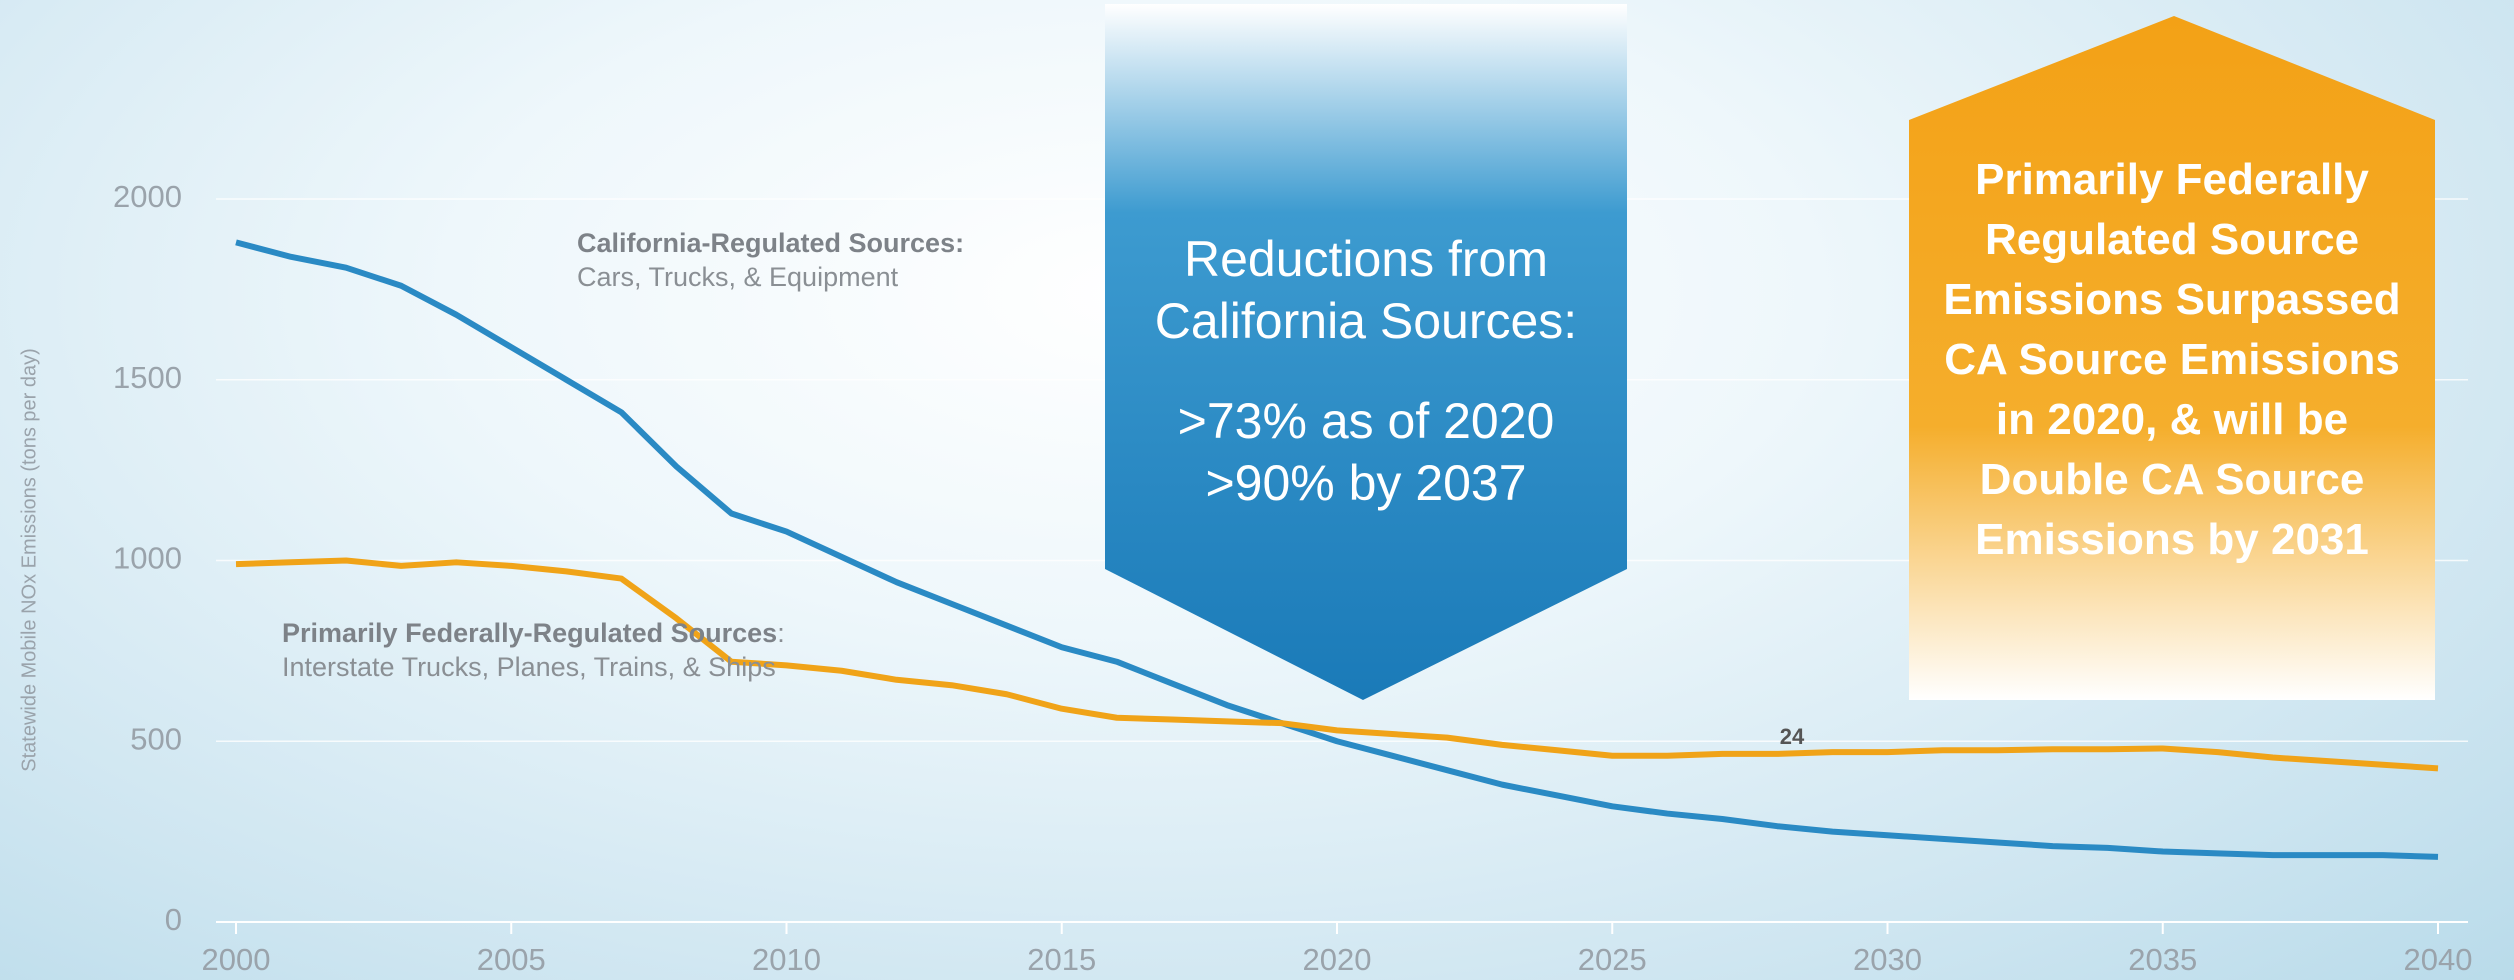 This screenshot has height=980, width=2514. I want to click on y-tick-label: 2000, so click(147, 196).